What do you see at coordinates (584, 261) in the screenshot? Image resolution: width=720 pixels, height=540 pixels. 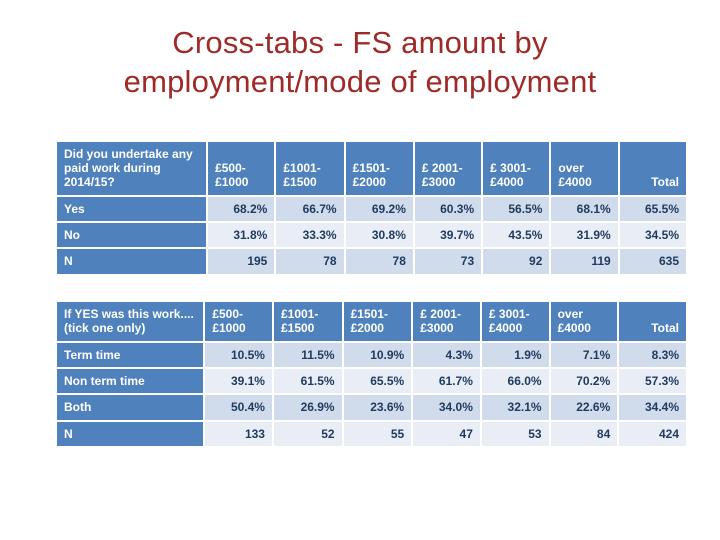 I see `value-cell: 119` at bounding box center [584, 261].